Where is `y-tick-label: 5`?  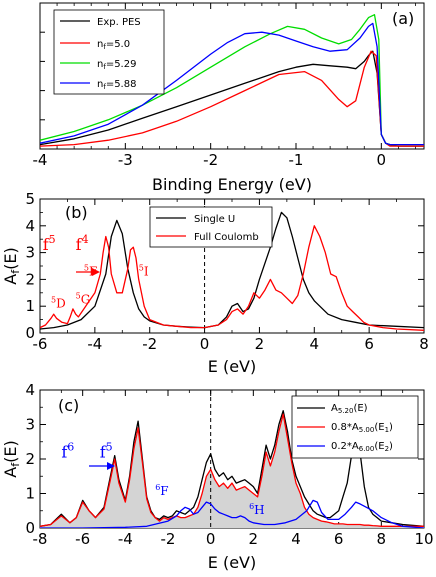 y-tick-label: 5 is located at coordinates (30, 199).